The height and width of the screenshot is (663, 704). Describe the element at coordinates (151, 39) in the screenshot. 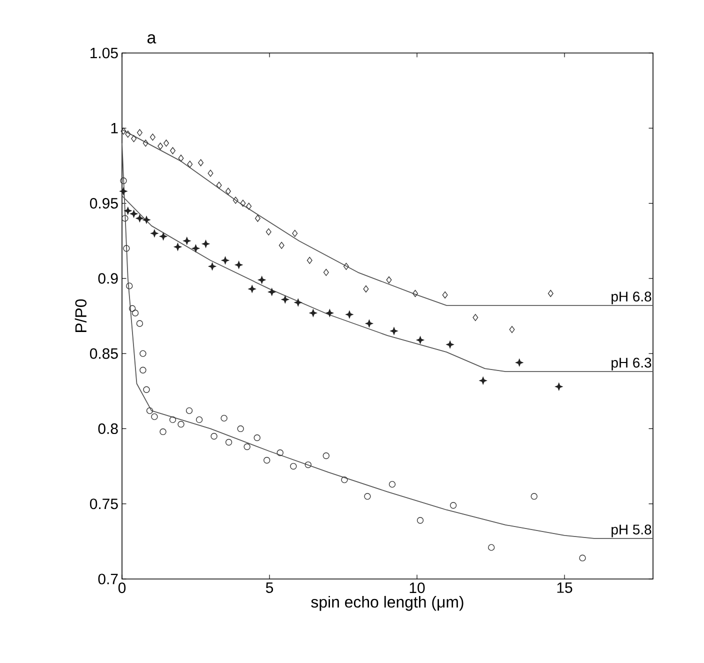

I see `chart-title: a` at that location.